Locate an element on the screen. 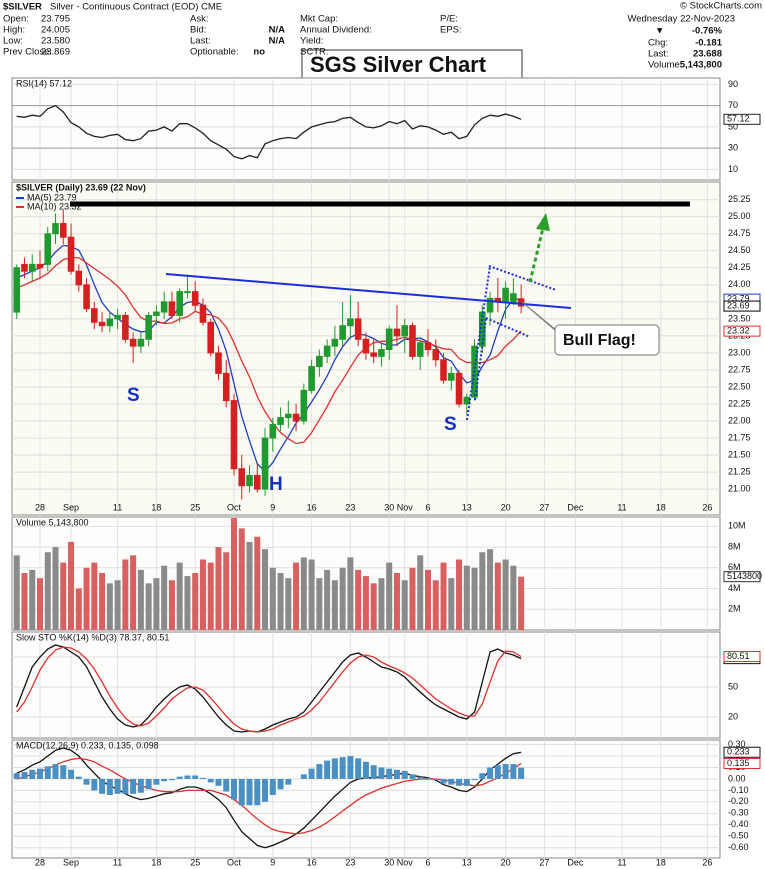  x-tick-label: 30 is located at coordinates (389, 862).